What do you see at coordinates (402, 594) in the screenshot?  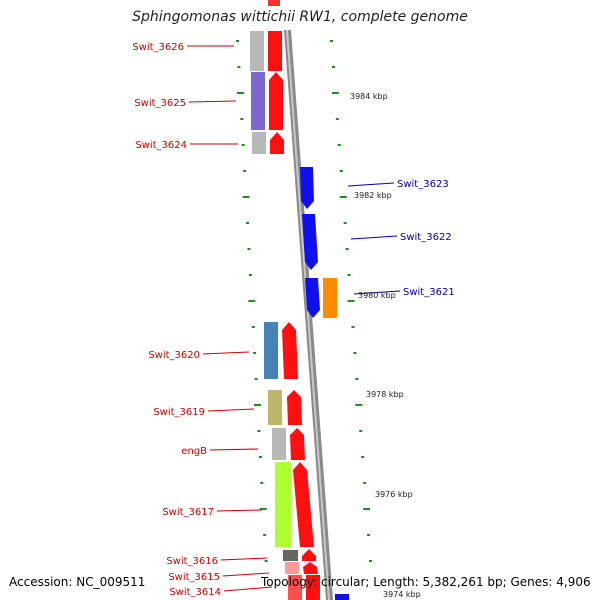 I see `kbp-marker-label: 3974 kbp` at bounding box center [402, 594].